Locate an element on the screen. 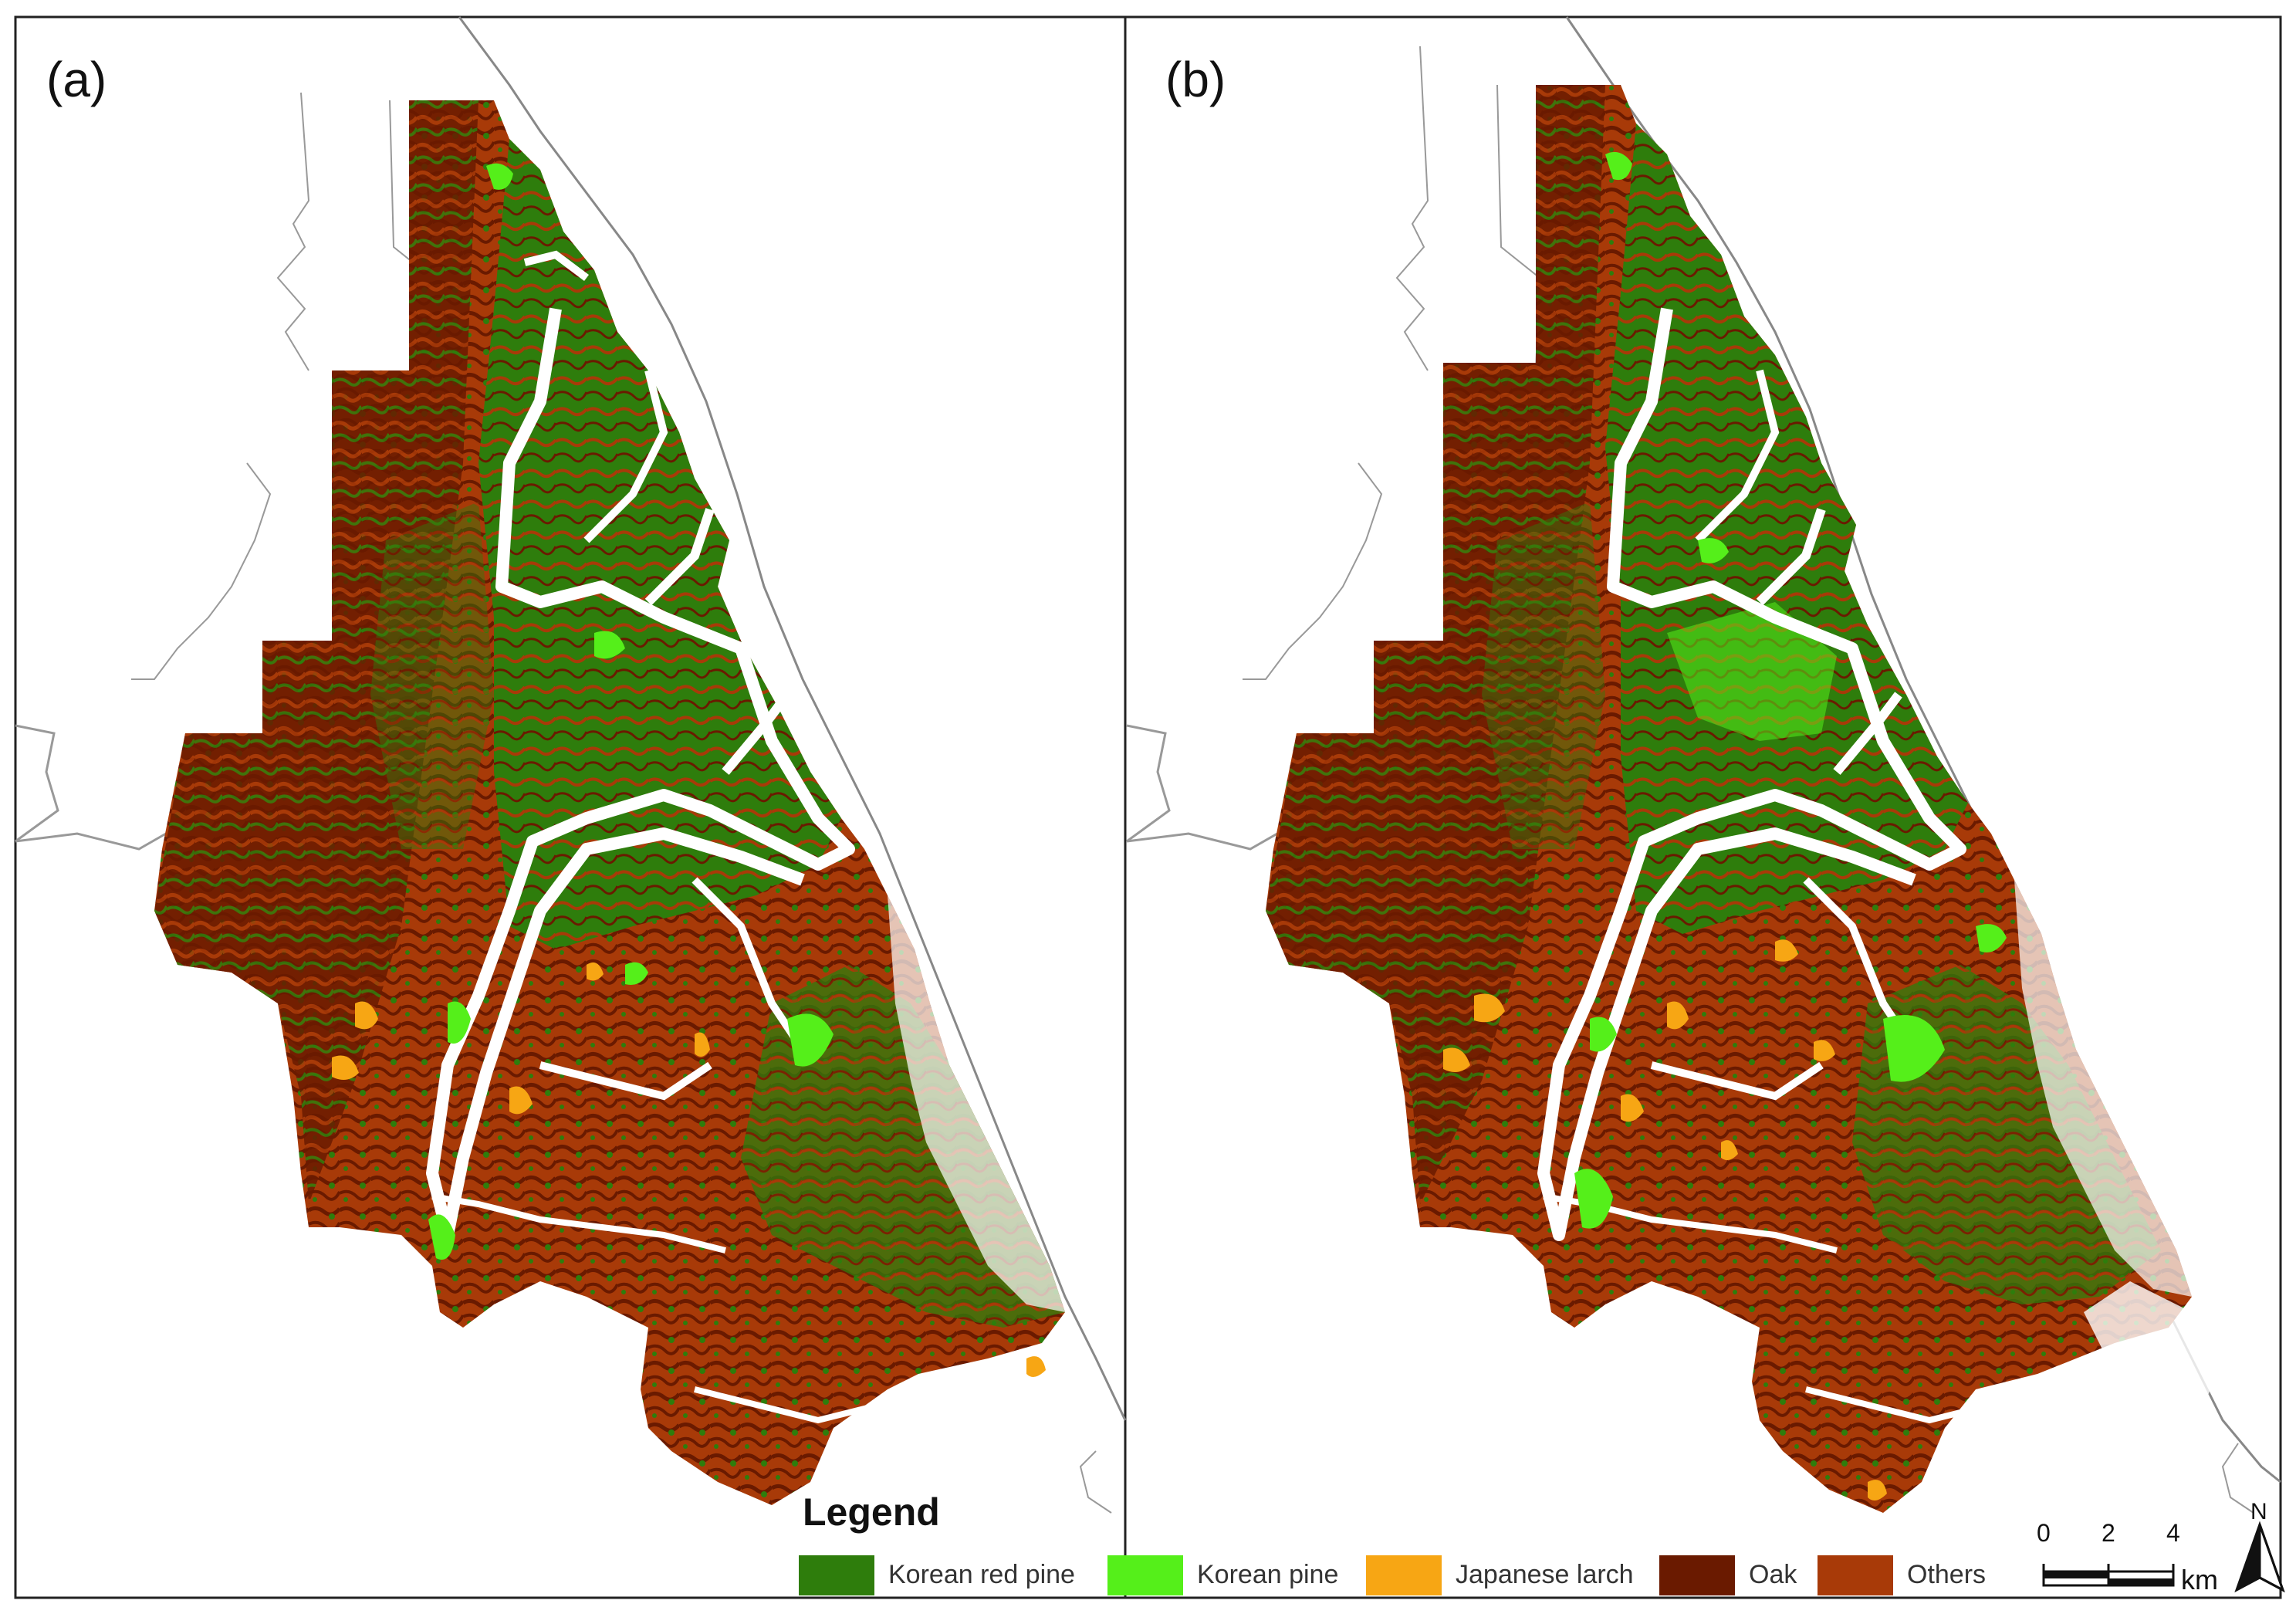 The width and height of the screenshot is (2296, 1624). legend-item-japanese-larch: Japanese larch is located at coordinates (1500, 1575).